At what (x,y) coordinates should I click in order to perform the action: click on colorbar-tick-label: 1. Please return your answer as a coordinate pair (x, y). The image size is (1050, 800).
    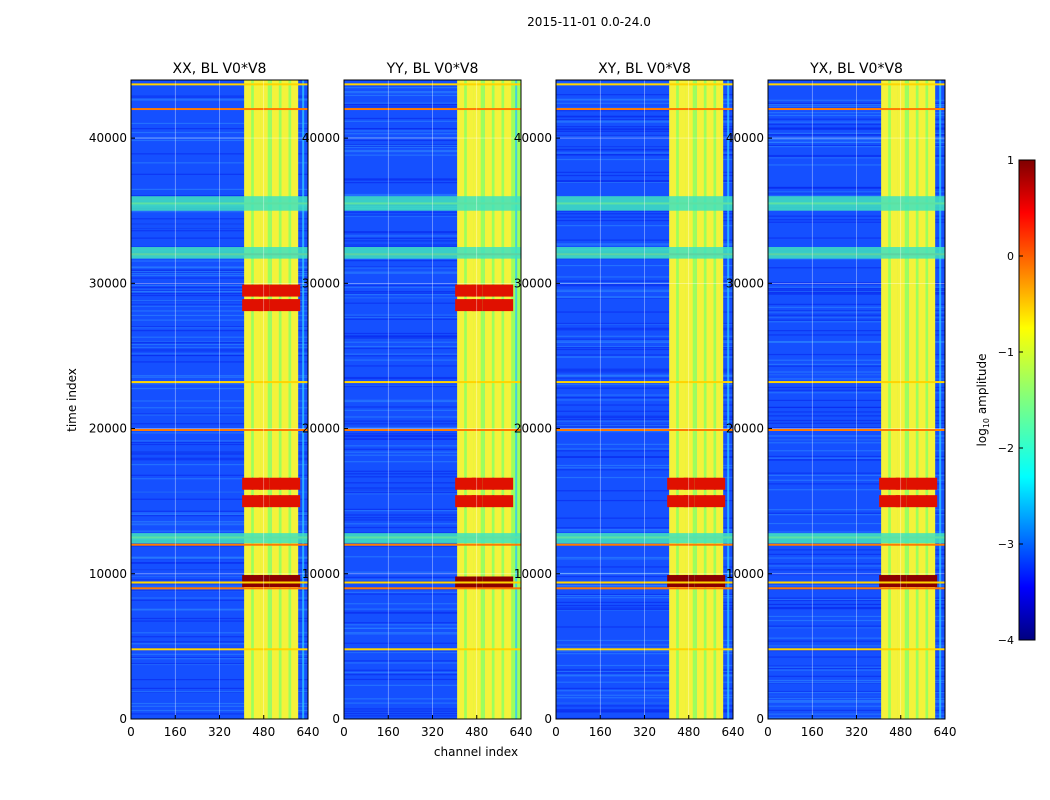
    Looking at the image, I should click on (1010, 160).